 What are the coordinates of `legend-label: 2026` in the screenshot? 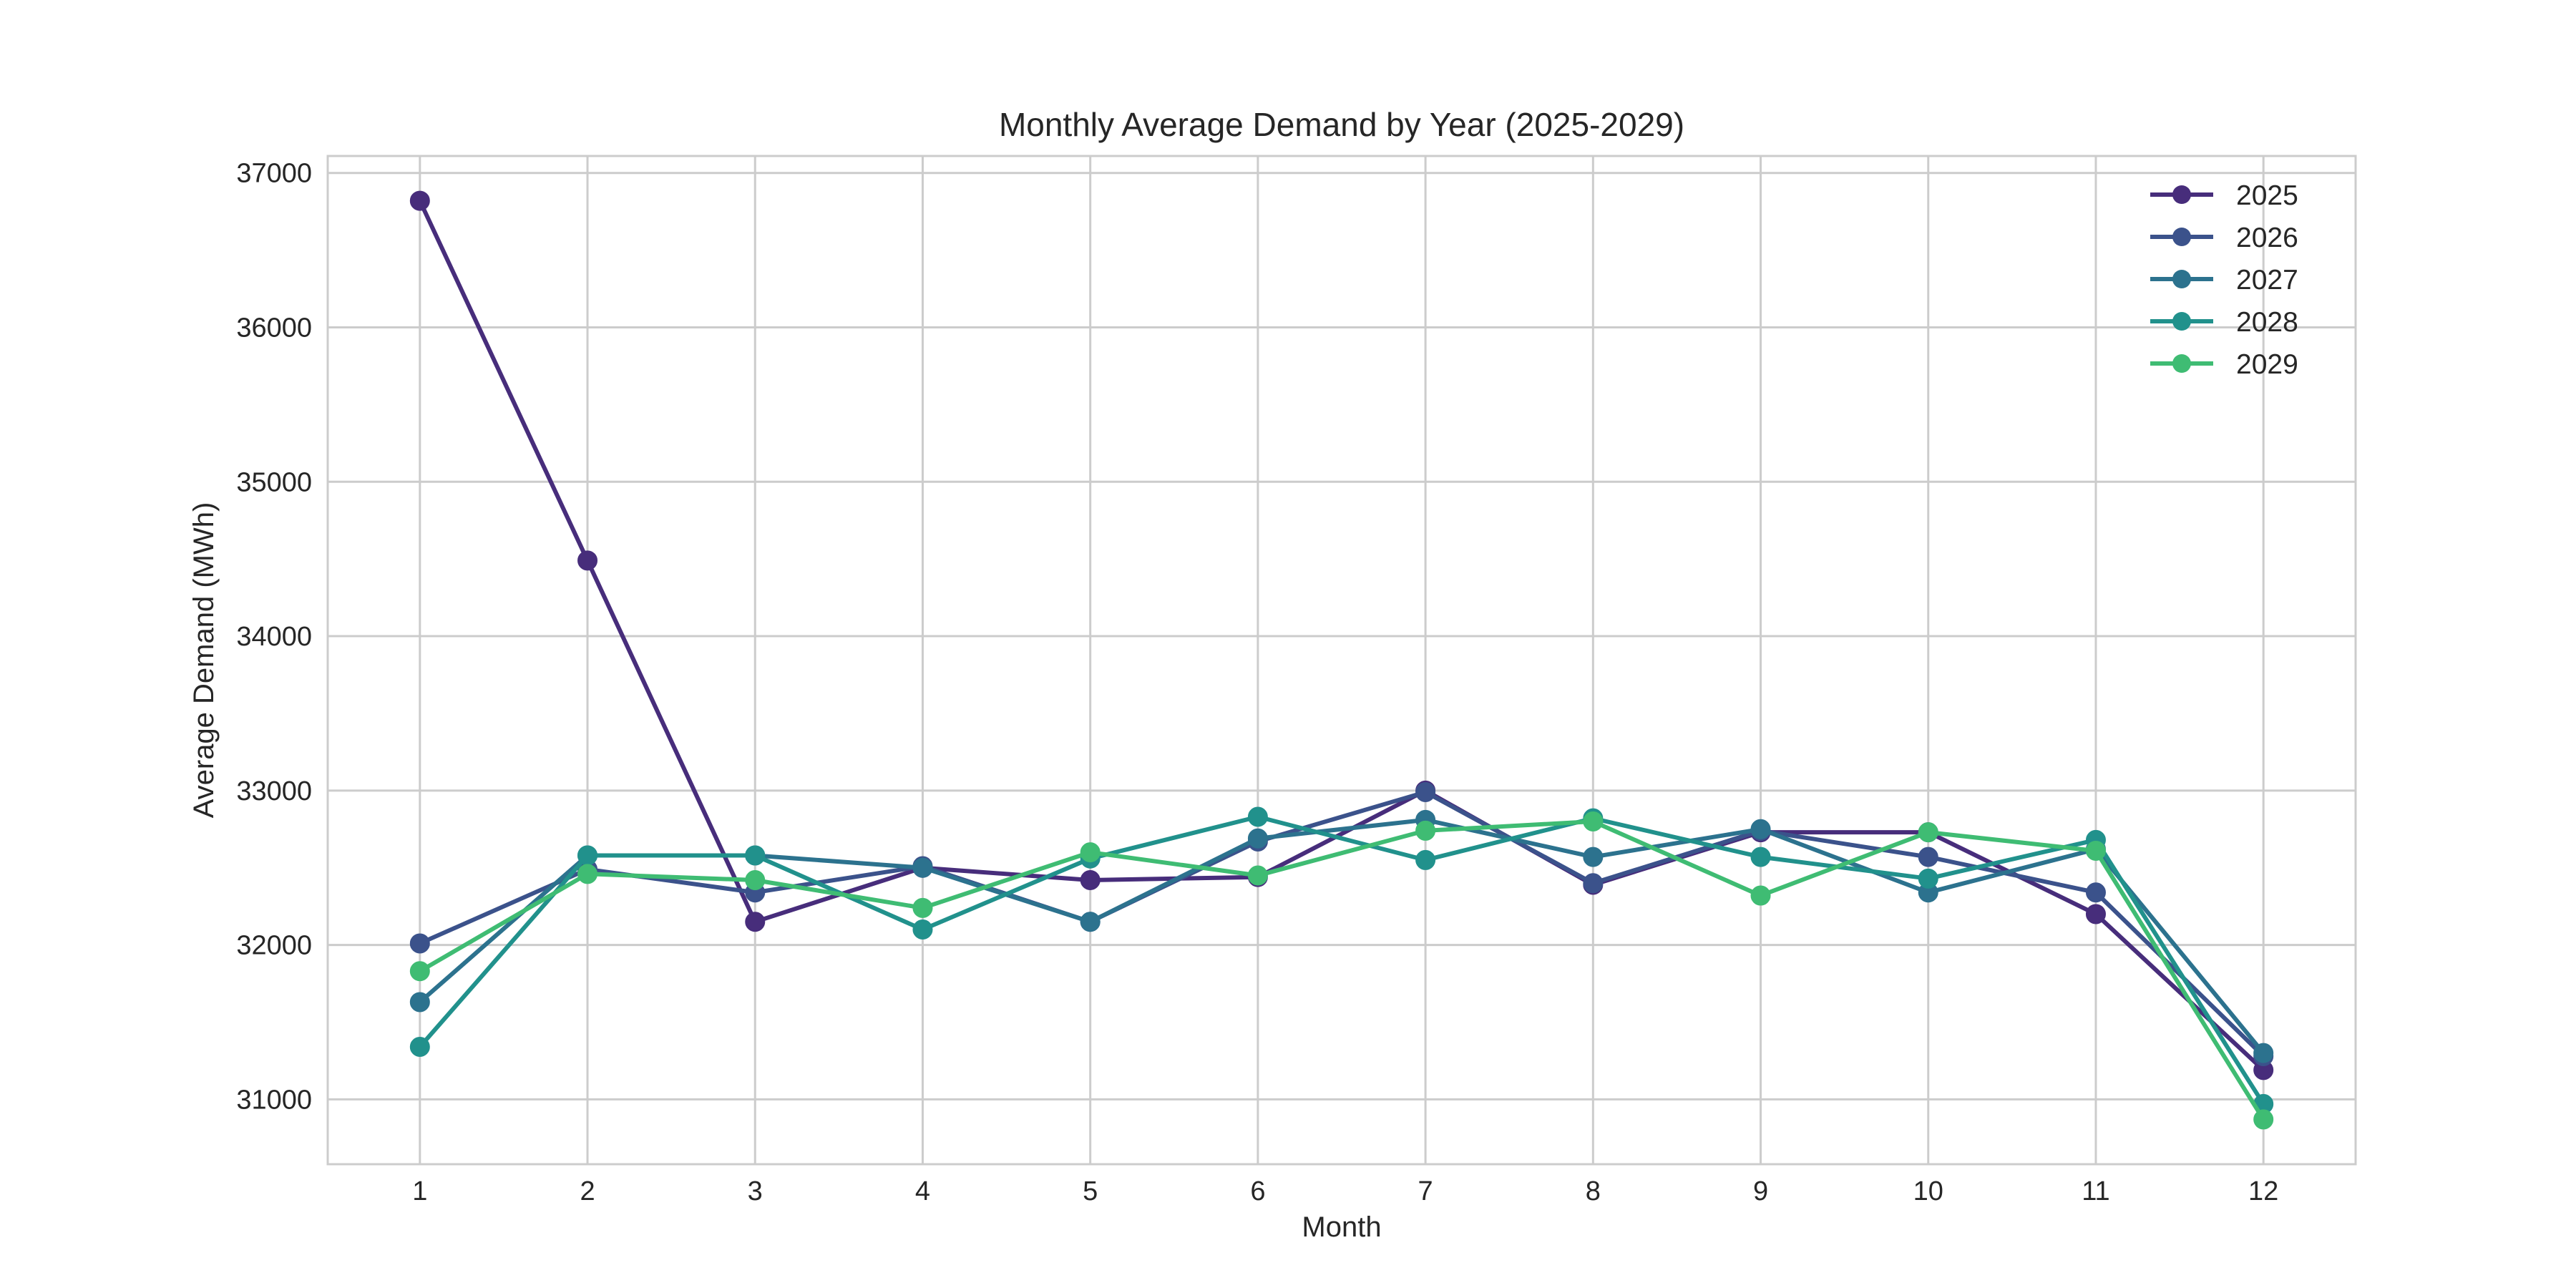 It's located at (2267, 238).